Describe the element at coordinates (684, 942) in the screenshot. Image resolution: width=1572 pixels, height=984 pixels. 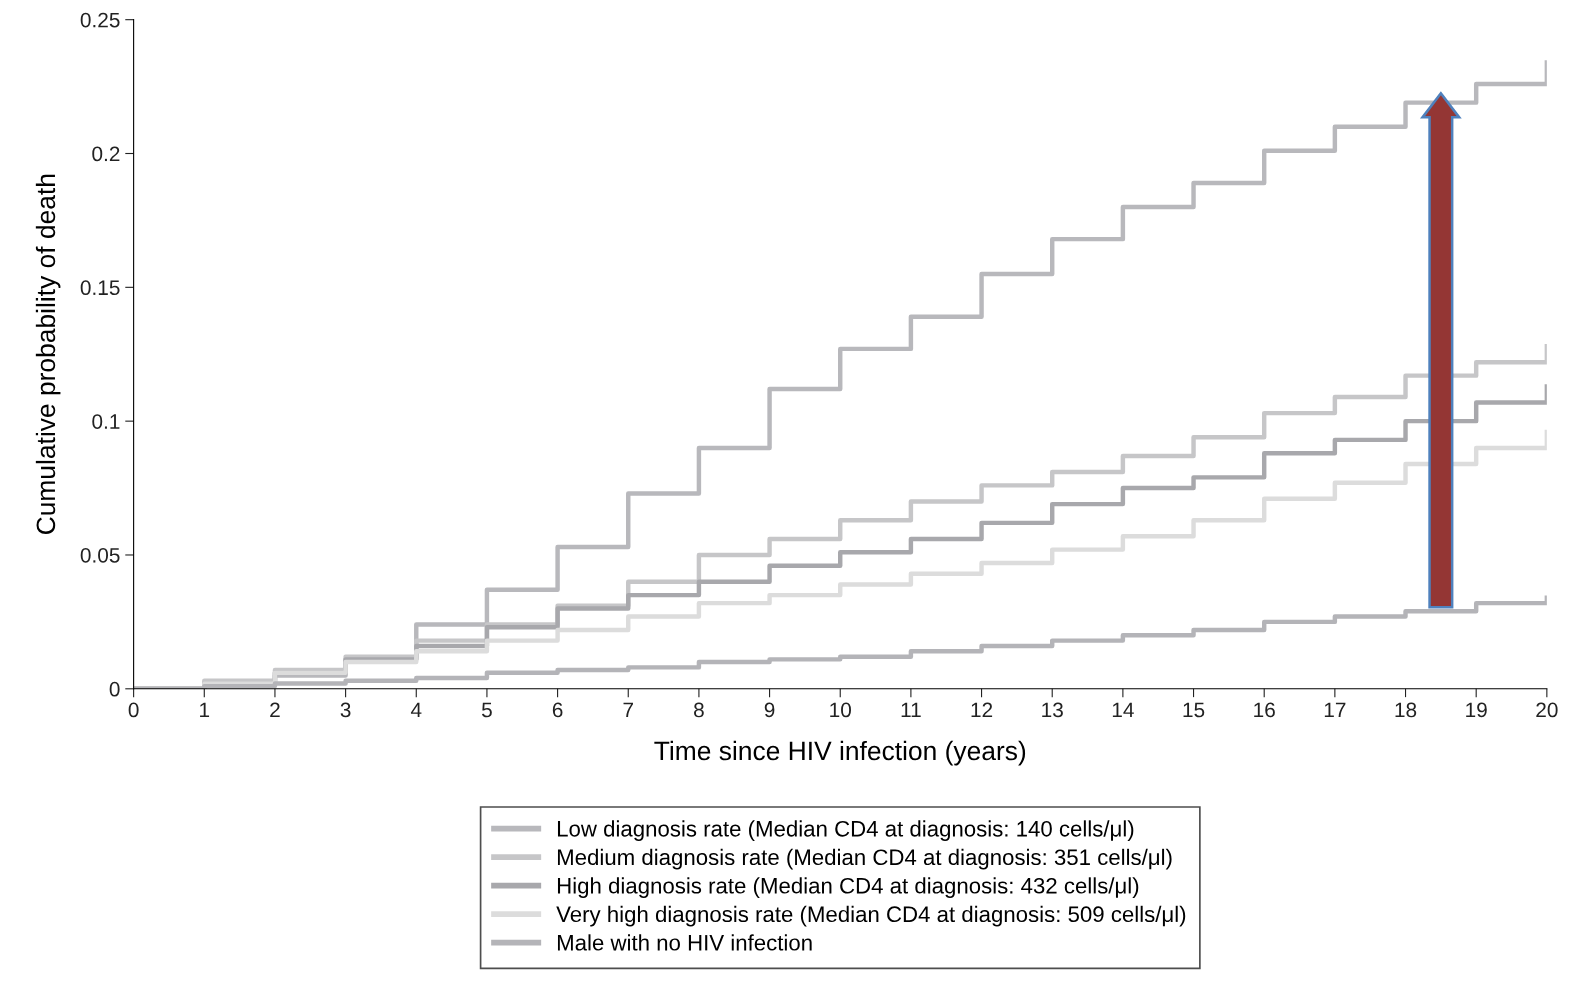
I see `legend-label: Male with no HIV infection` at that location.